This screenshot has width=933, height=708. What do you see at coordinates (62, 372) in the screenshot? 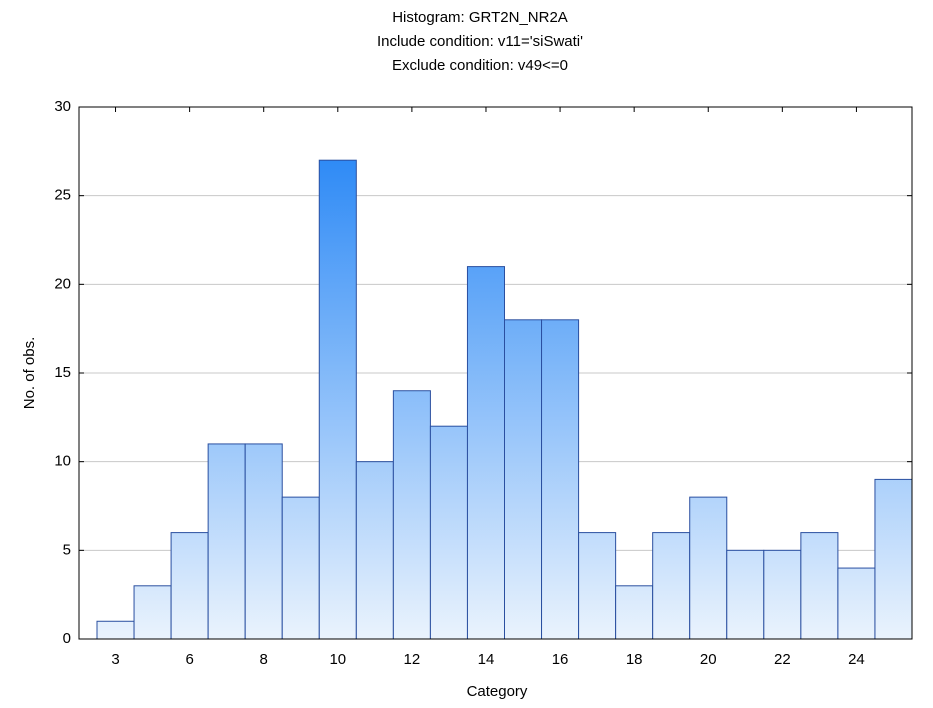
I see `y-tick-label: 15` at bounding box center [62, 372].